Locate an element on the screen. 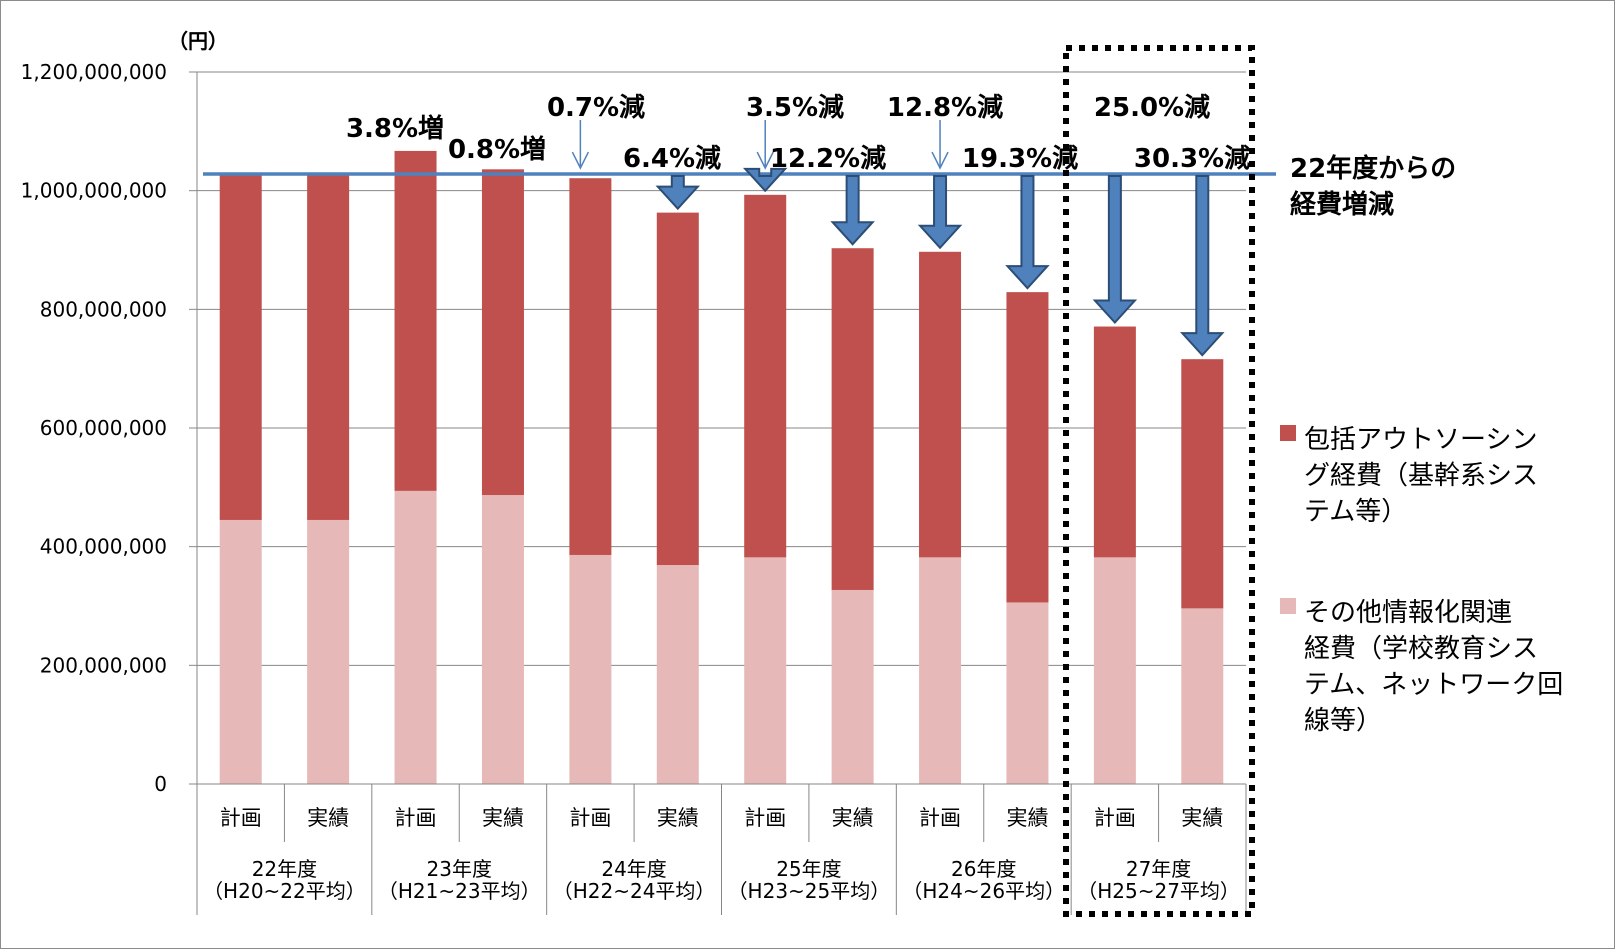  legend-label: テム等） is located at coordinates (1355, 512).